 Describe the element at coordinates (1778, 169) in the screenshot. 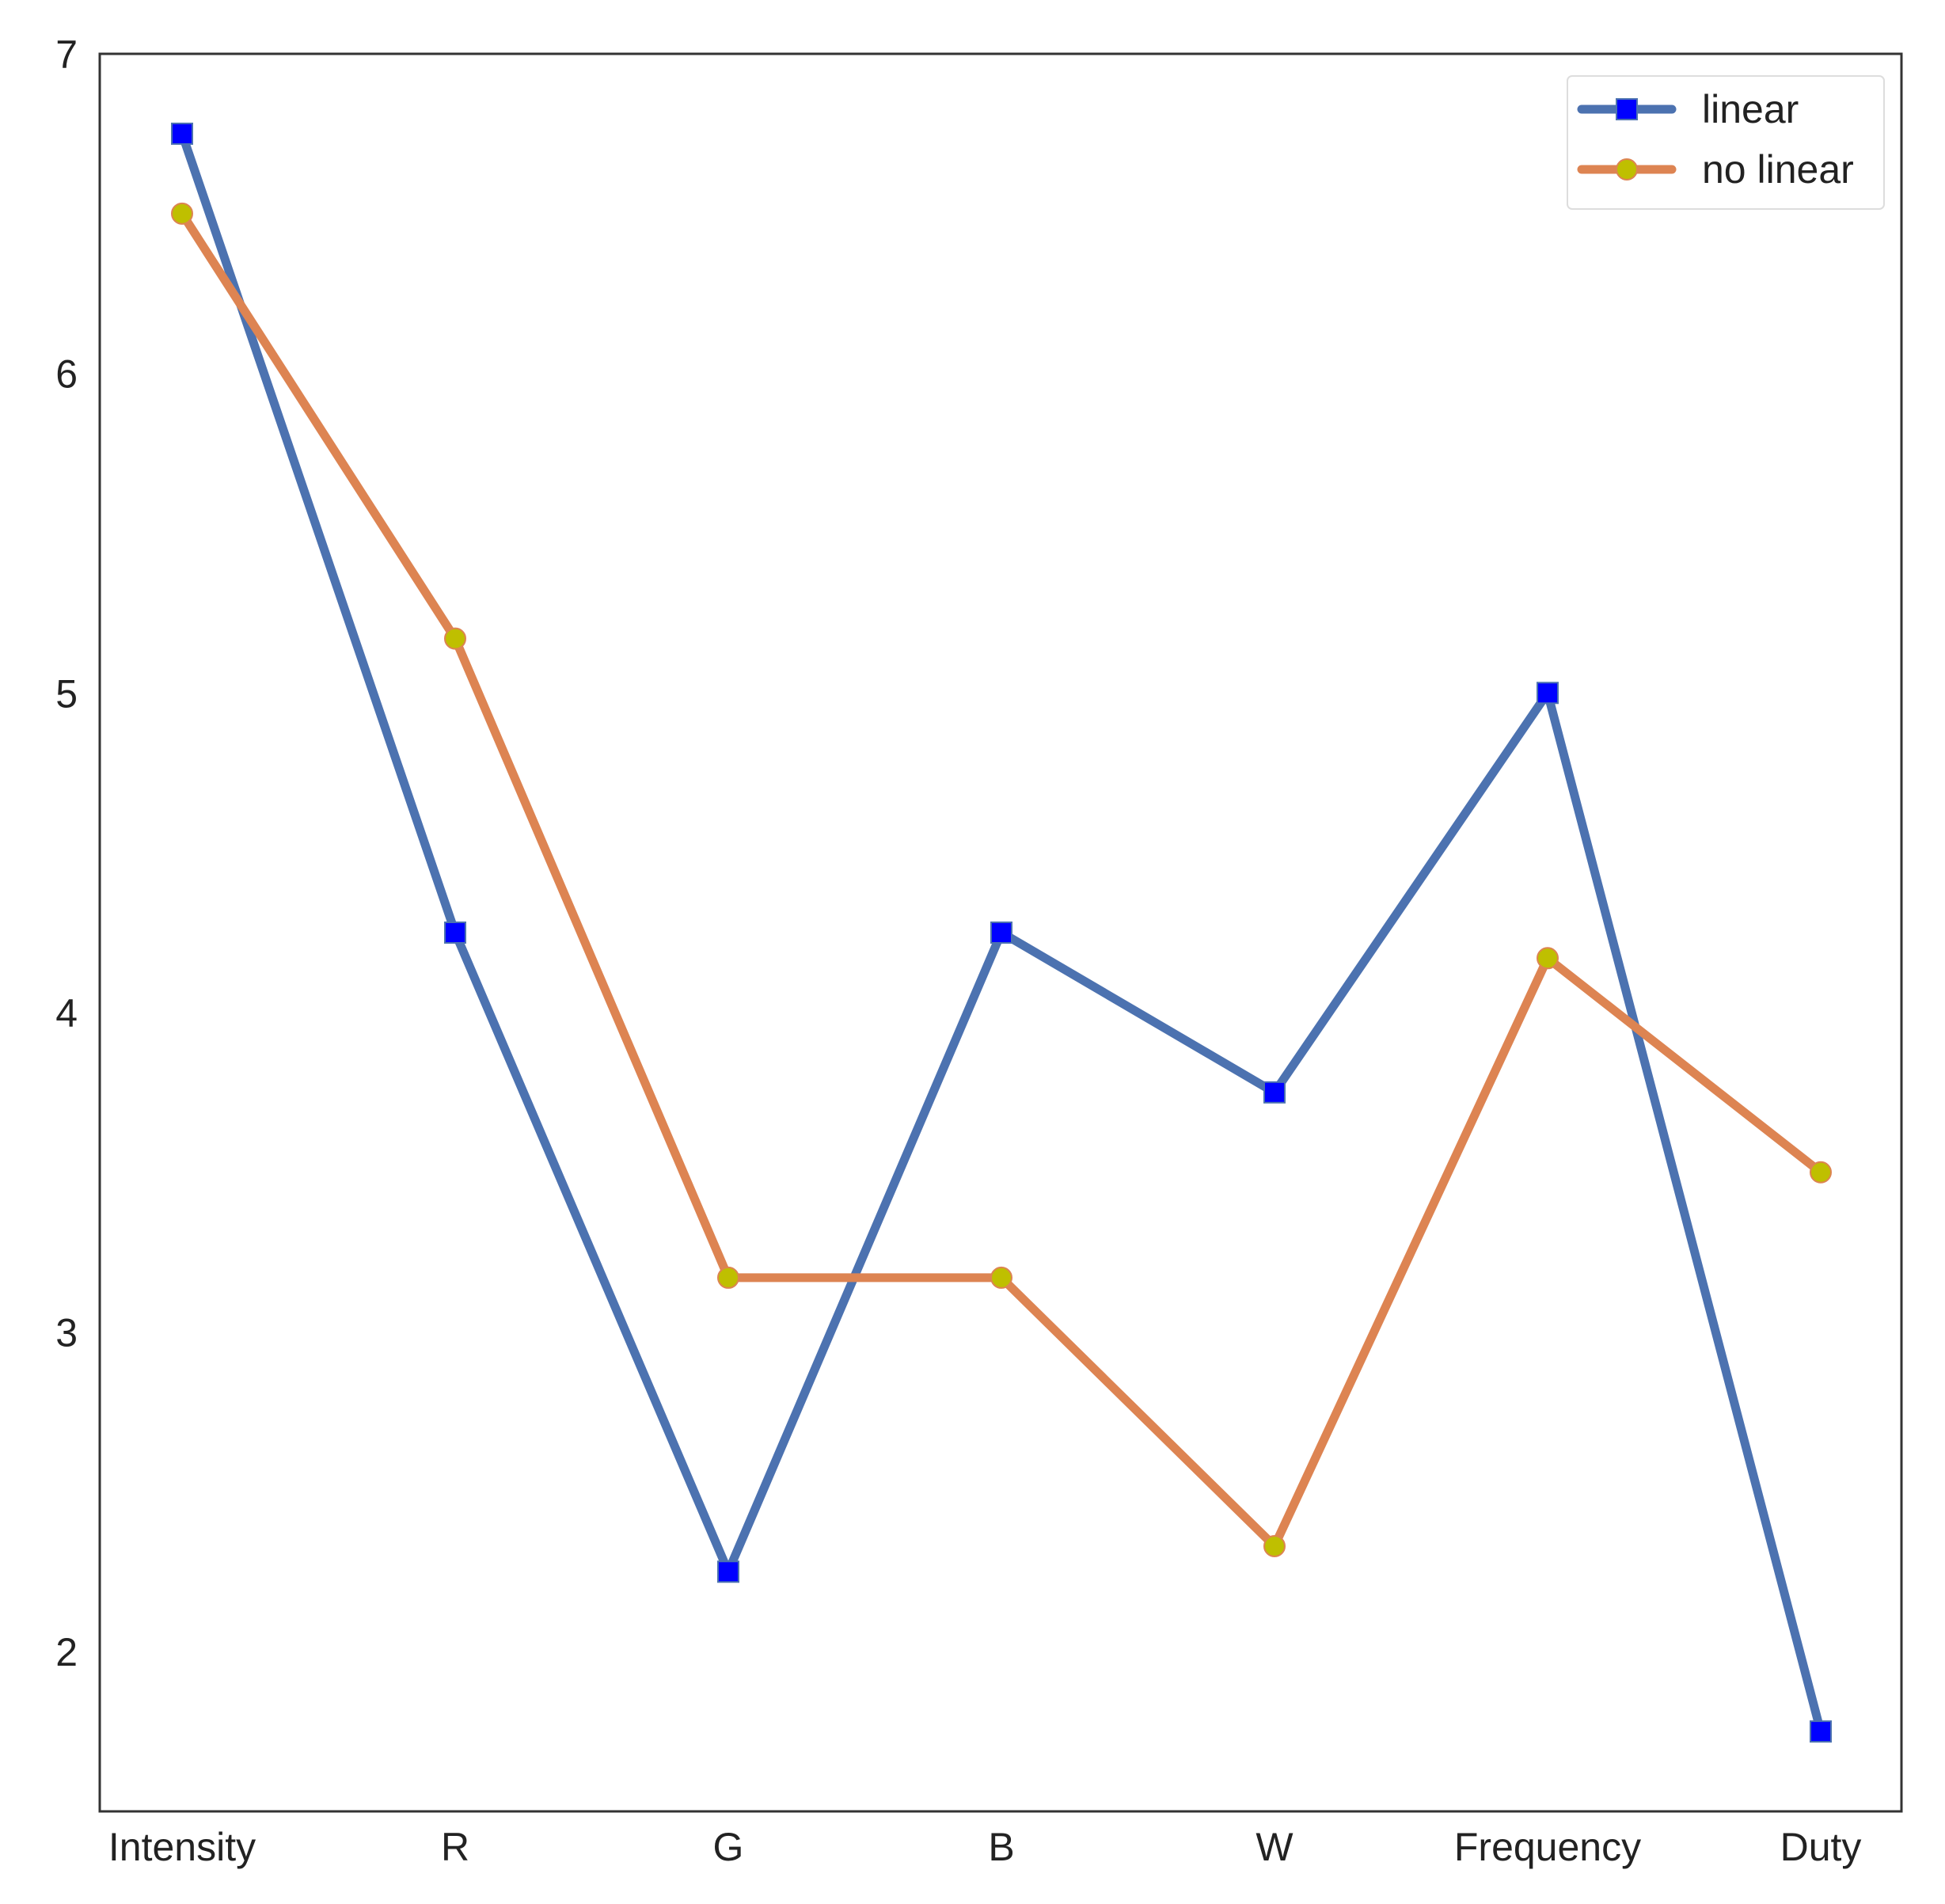

I see `legend-label-1: no linear` at that location.